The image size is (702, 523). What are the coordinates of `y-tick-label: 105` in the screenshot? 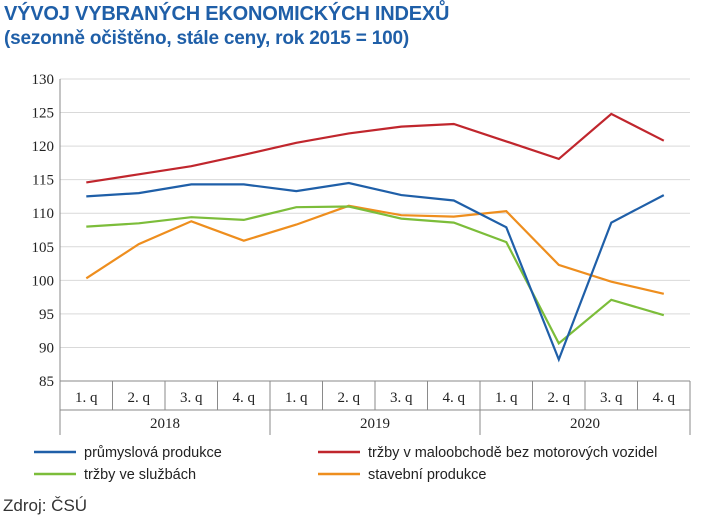 It's located at (43, 248).